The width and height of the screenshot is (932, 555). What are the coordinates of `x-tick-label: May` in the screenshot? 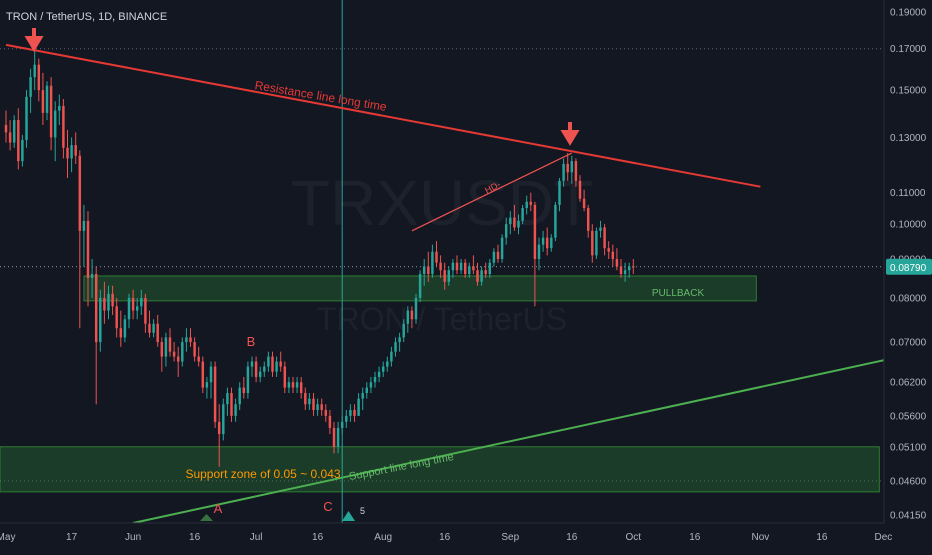 It's located at (7, 537).